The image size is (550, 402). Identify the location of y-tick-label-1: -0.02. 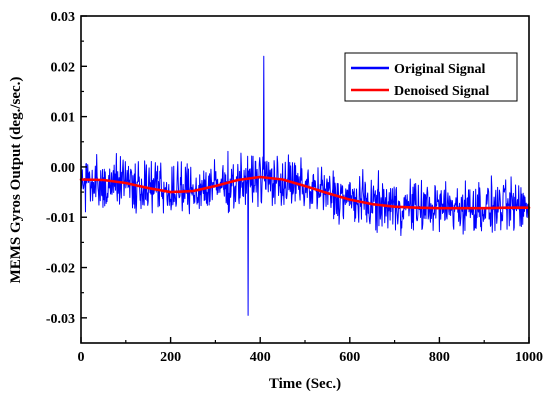
(60, 269).